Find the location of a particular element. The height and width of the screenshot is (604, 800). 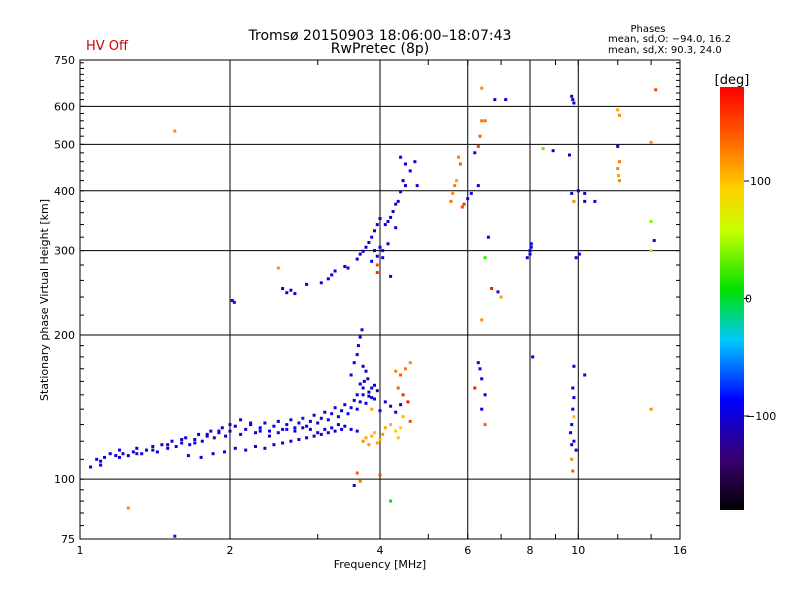

y-tick-label: 400 is located at coordinates (64, 191).